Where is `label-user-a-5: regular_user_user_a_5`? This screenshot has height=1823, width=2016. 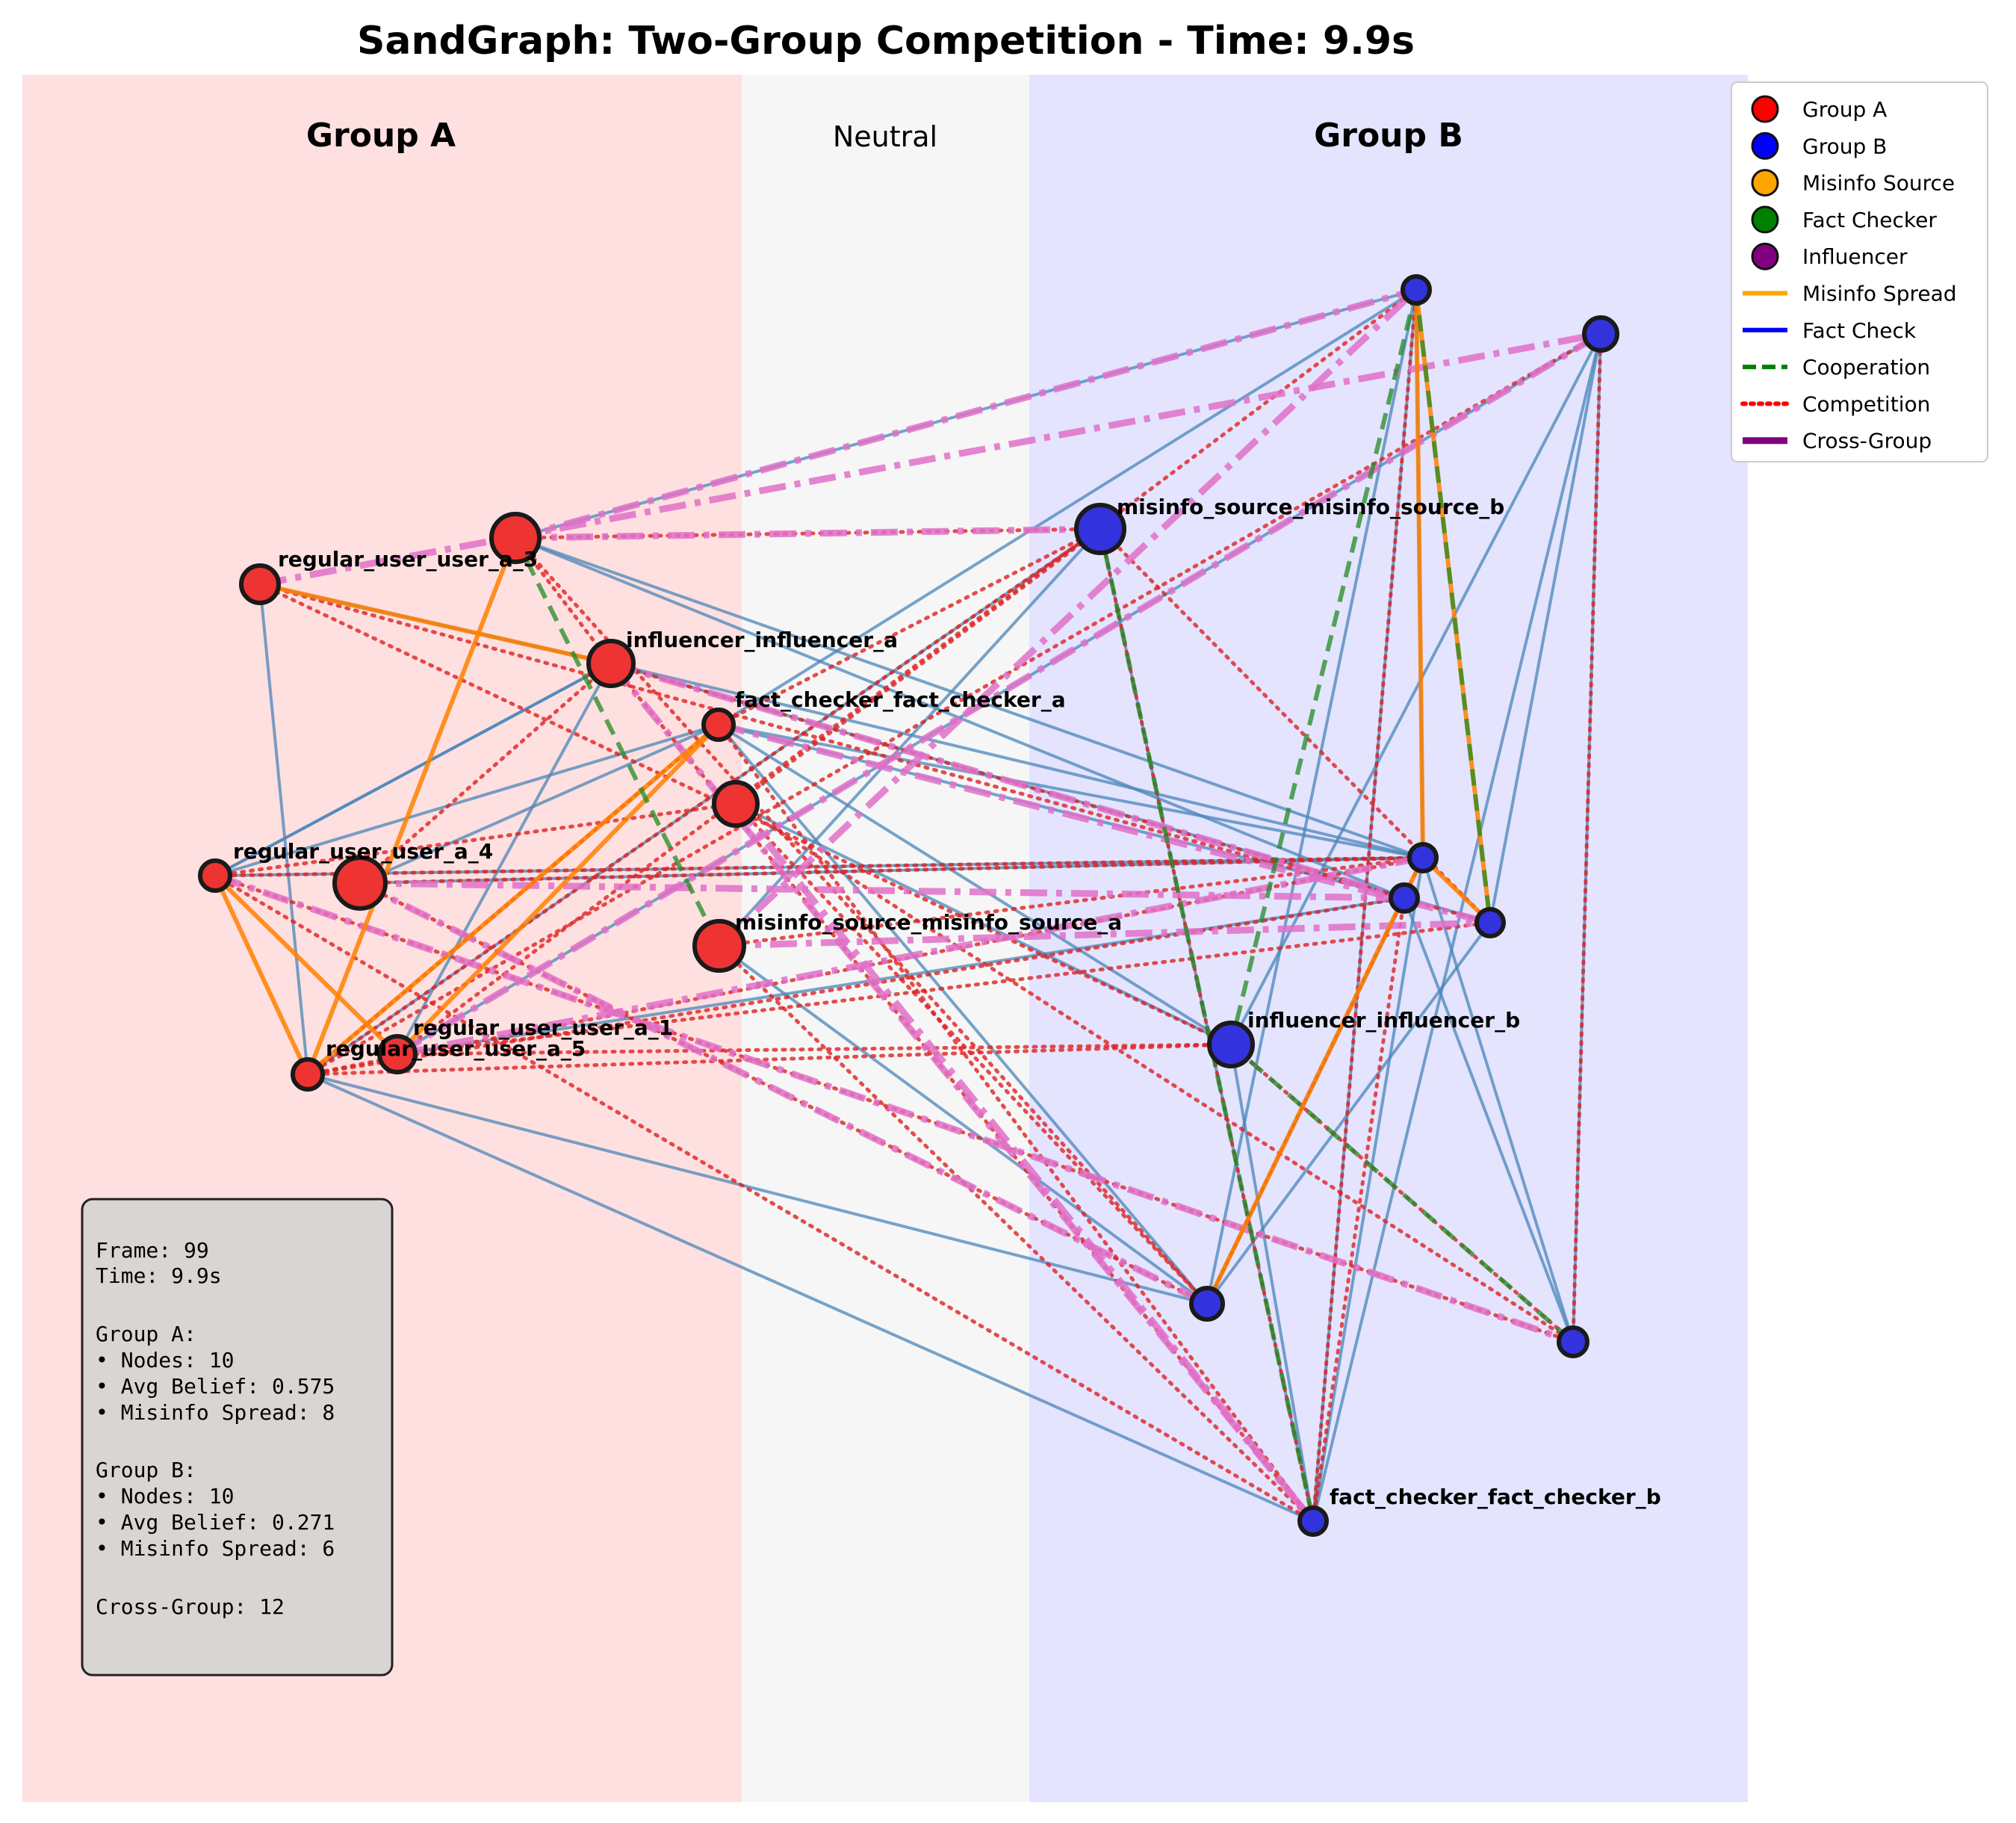
label-user-a-5: regular_user_user_a_5 is located at coordinates (456, 1048).